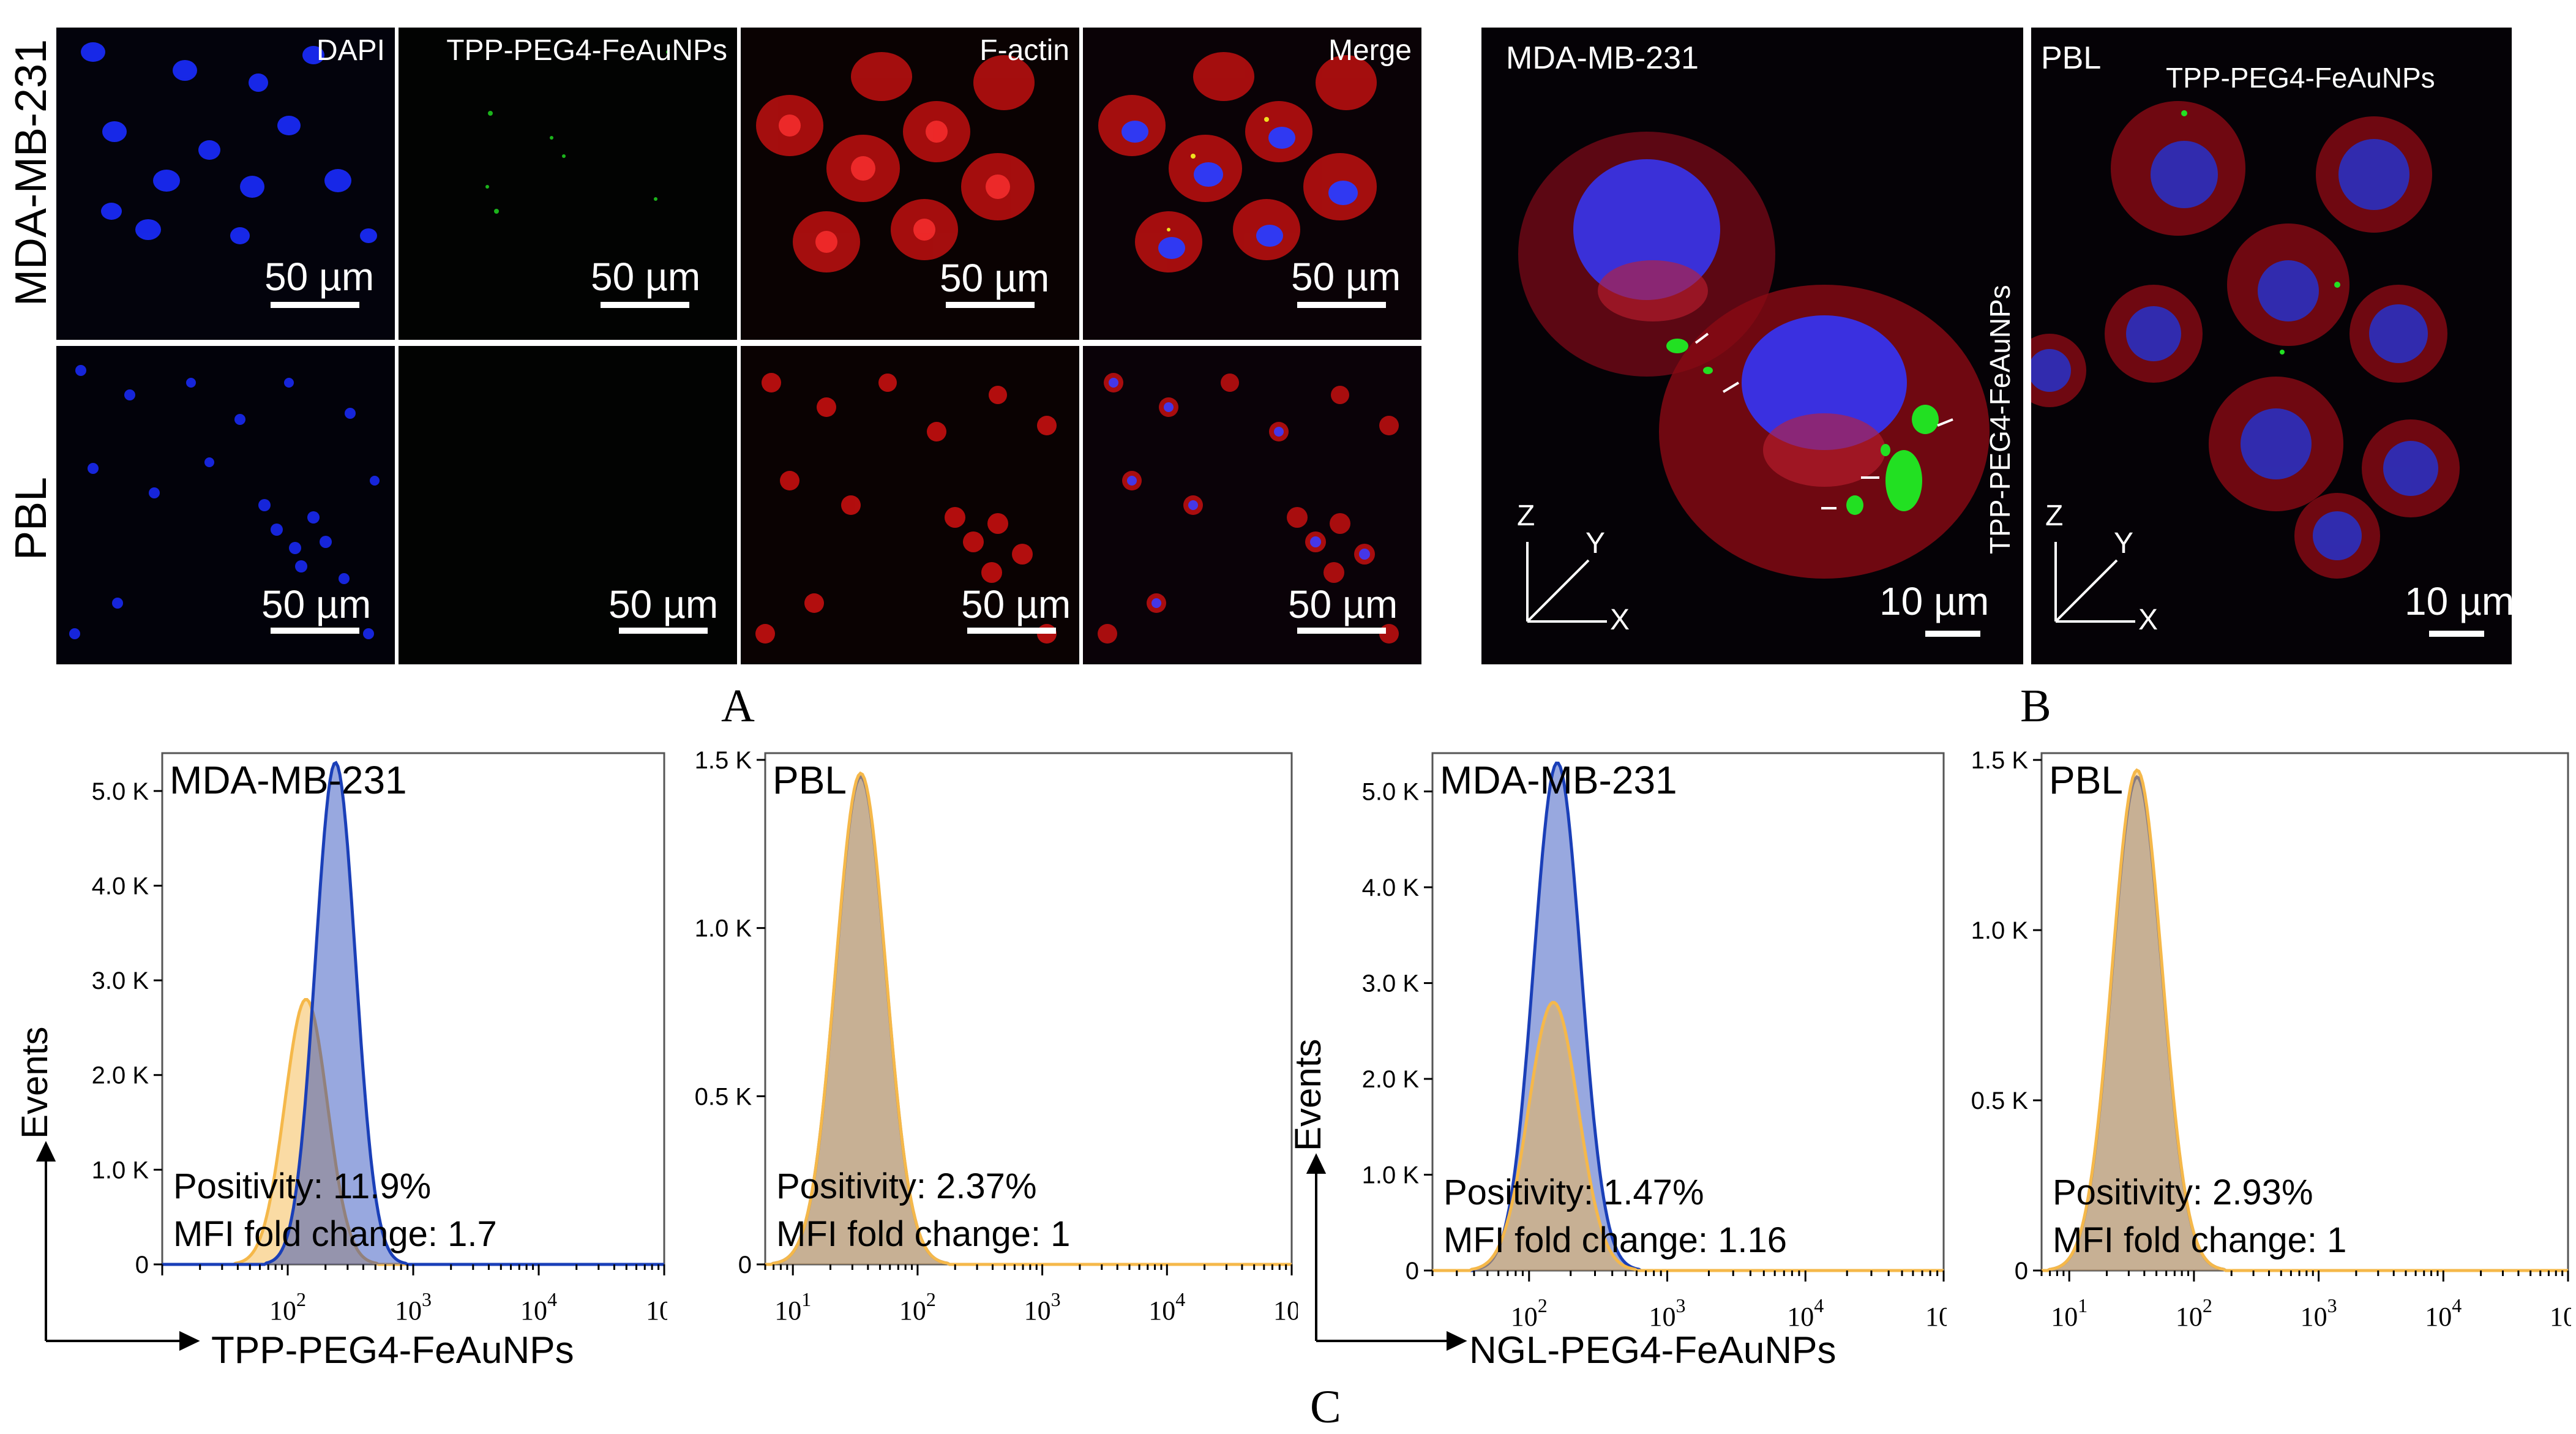 This screenshot has width=2576, height=1434. Describe the element at coordinates (2000, 419) in the screenshot. I see `confocal-np-label: TPP-PEG4-FeAuNPs` at that location.